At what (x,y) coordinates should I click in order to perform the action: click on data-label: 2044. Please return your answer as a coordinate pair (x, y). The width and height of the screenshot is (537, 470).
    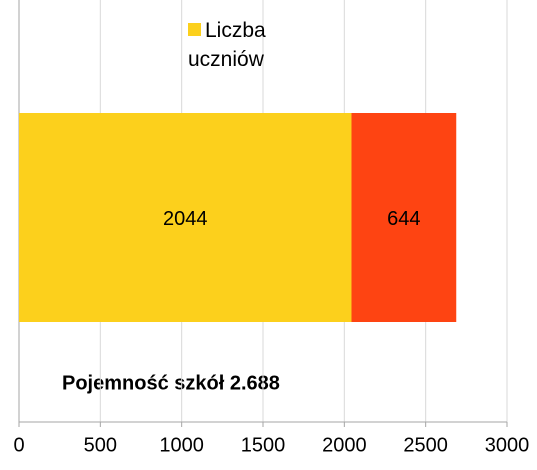
    Looking at the image, I should click on (185, 219).